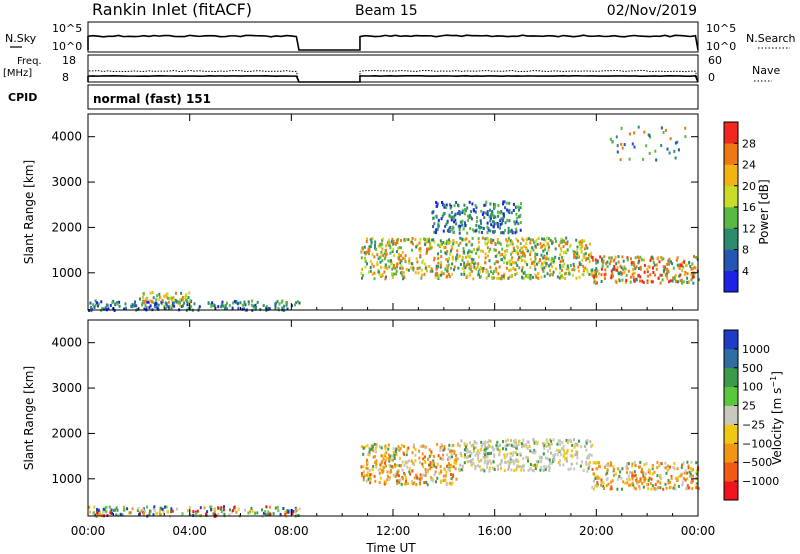 Image resolution: width=800 pixels, height=554 pixels. Describe the element at coordinates (393, 78) in the screenshot. I see `freq-trace` at that location.